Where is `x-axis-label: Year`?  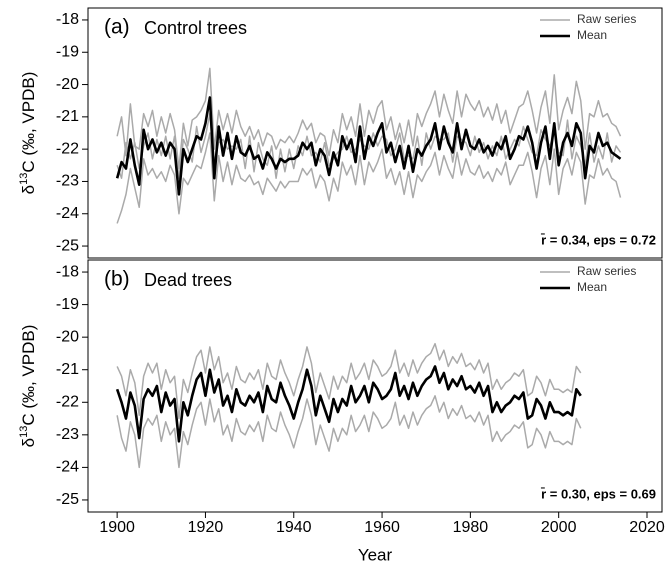 x-axis-label: Year is located at coordinates (375, 554).